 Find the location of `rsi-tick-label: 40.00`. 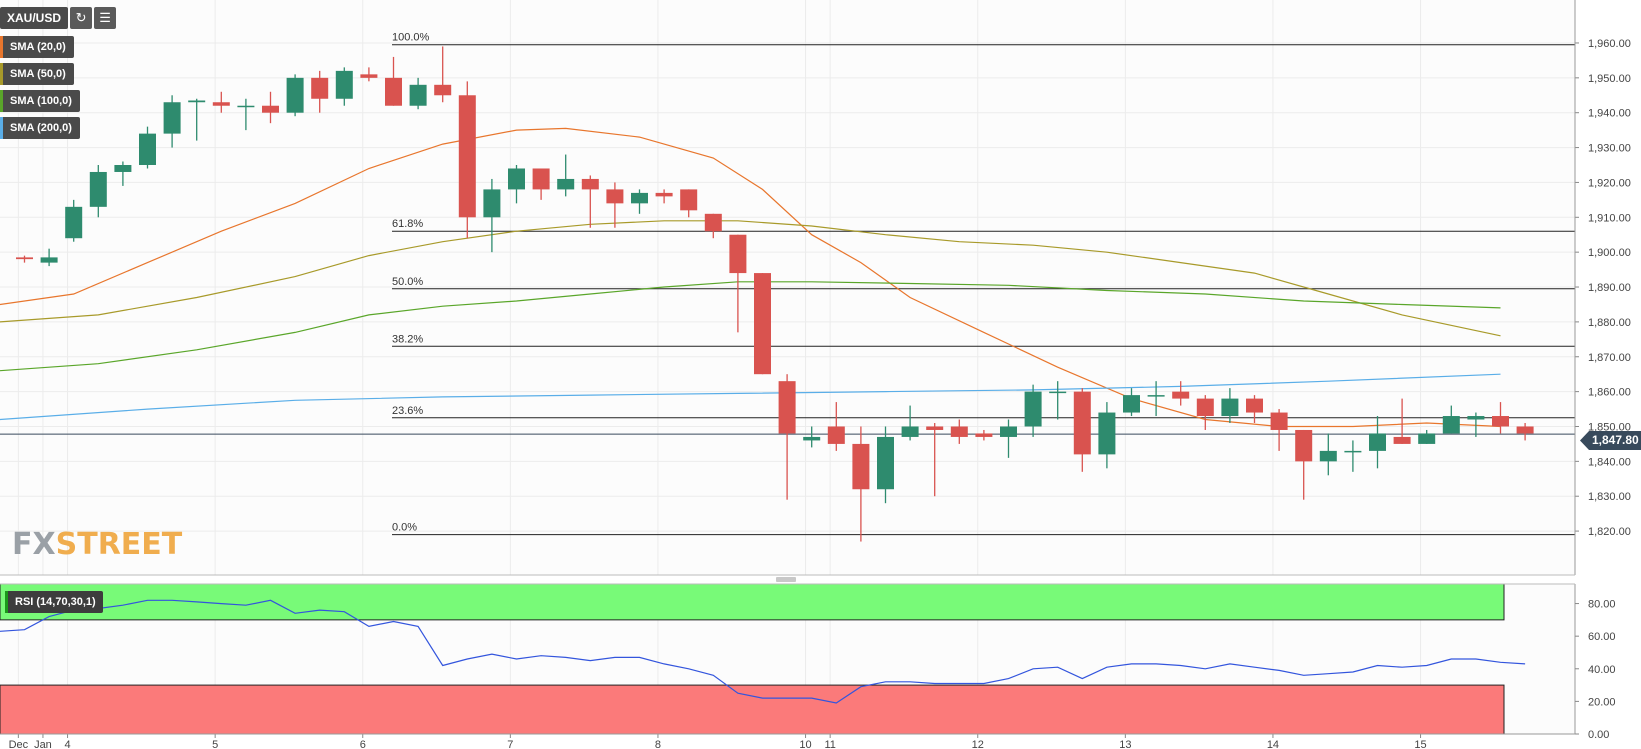

rsi-tick-label: 40.00 is located at coordinates (1602, 670).